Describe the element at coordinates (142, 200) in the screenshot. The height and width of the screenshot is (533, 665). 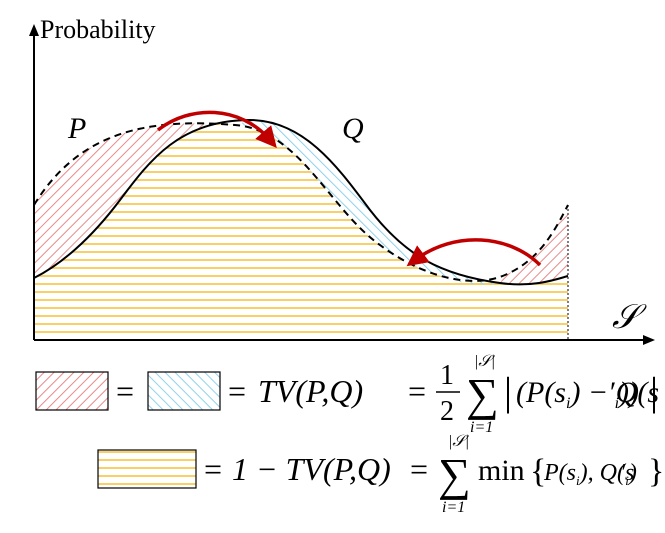
I see `p-excess-left` at that location.